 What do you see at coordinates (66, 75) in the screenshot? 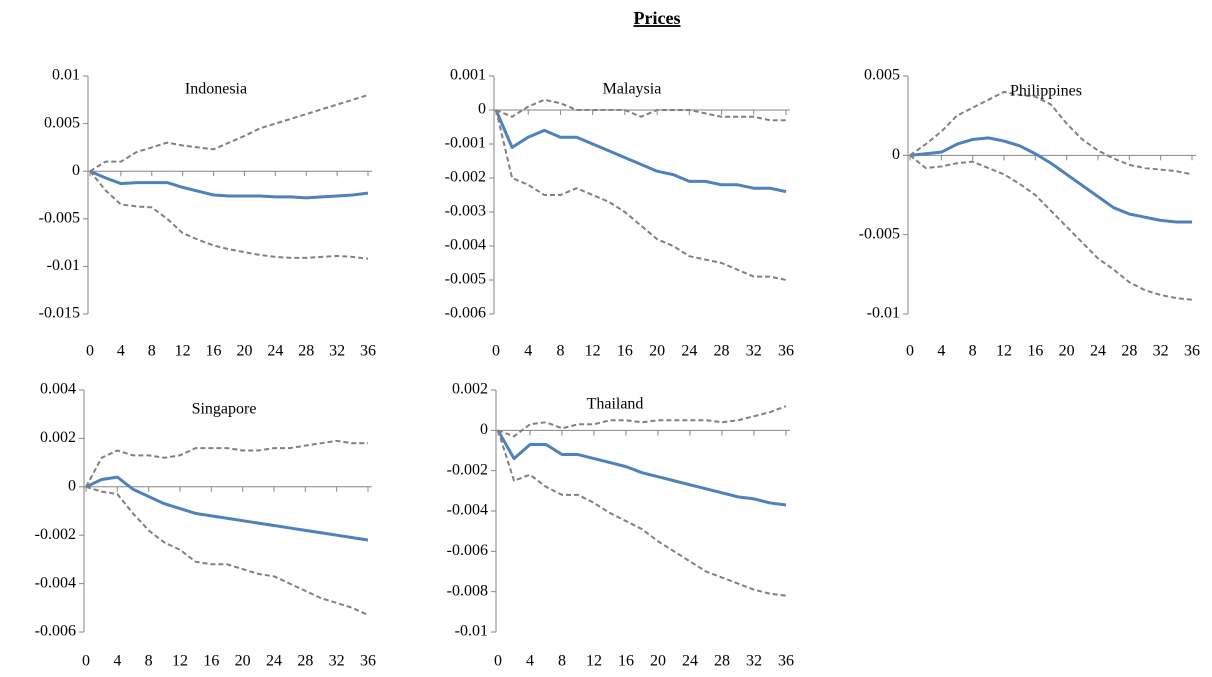
I see `y-tick-label: 0.01` at bounding box center [66, 75].